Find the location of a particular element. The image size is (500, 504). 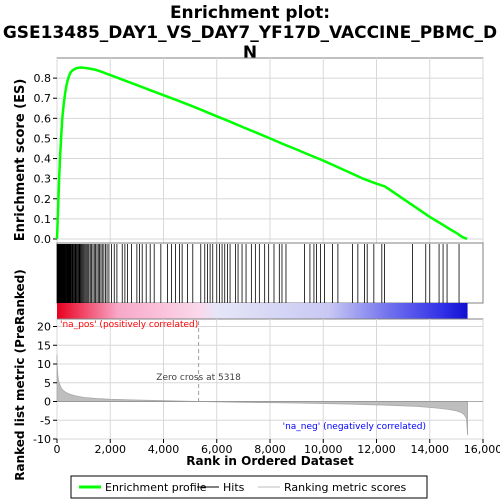

x-tick-label: 2,000 is located at coordinates (111, 449).